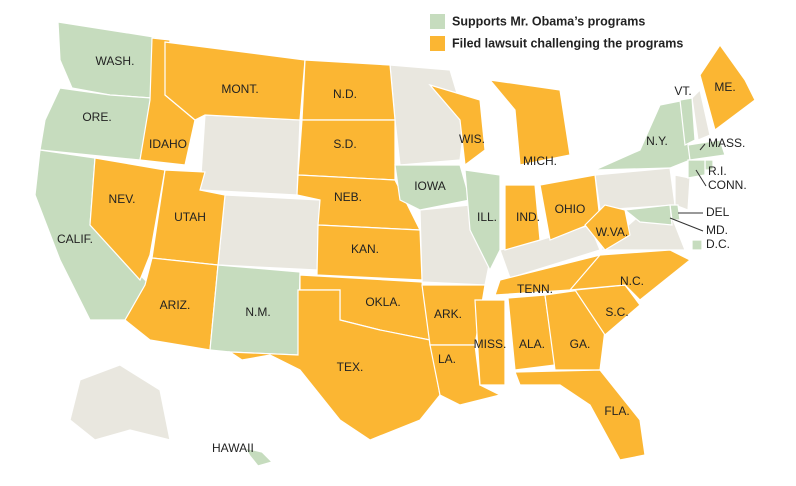  I want to click on state-label: MISS., so click(490, 344).